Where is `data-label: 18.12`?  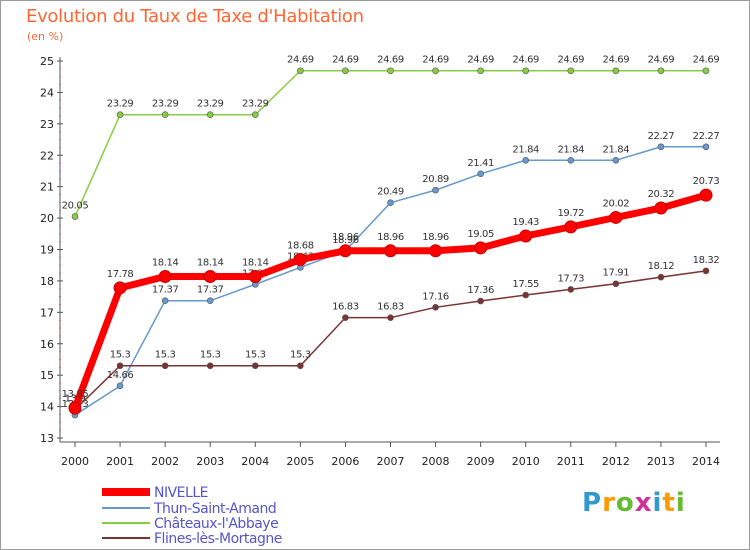 data-label: 18.12 is located at coordinates (661, 266).